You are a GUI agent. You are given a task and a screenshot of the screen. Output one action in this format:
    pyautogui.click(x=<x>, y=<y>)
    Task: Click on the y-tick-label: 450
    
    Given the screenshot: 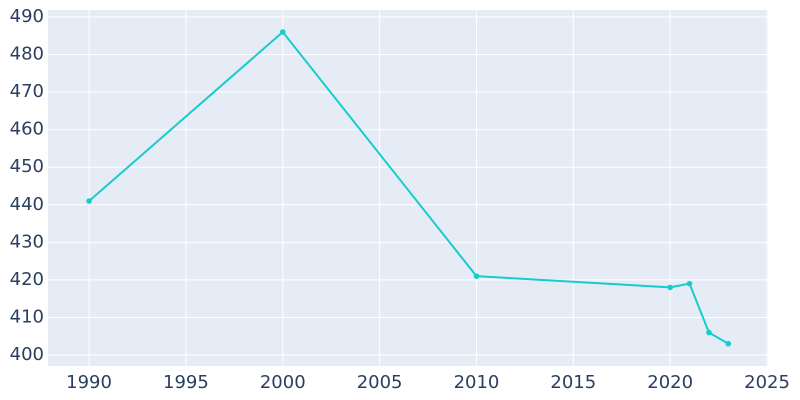 What is the action you would take?
    pyautogui.click(x=27, y=166)
    